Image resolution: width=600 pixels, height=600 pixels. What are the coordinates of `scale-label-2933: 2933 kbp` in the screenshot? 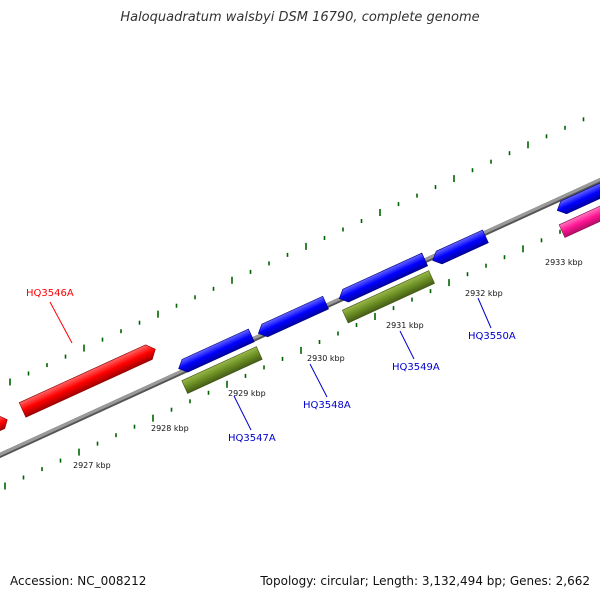 It's located at (564, 262).